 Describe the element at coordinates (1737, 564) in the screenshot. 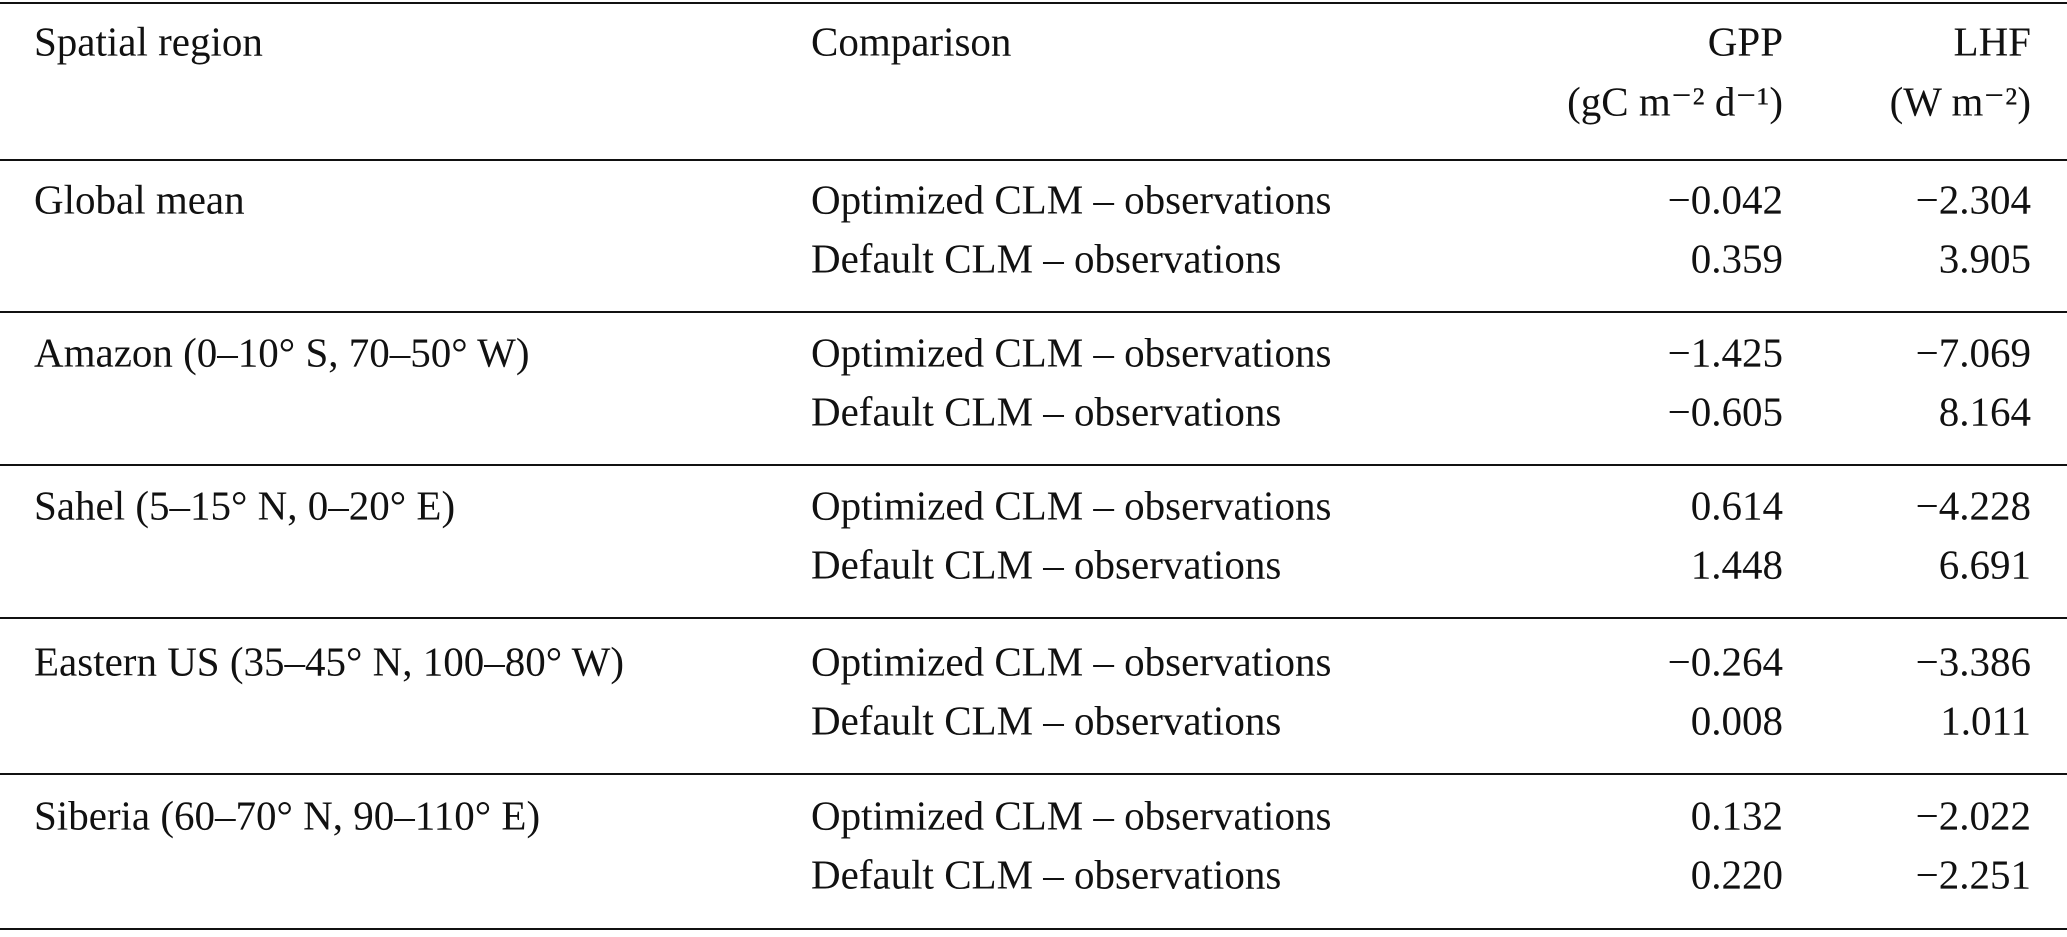

I see `gpp-cell: 1.448` at that location.